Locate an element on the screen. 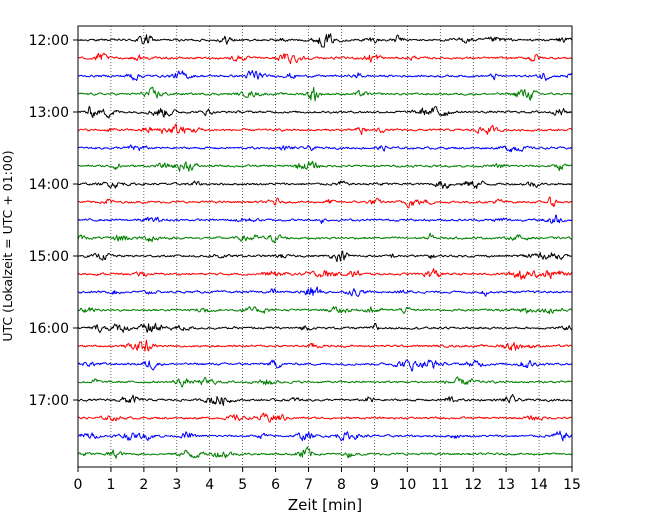  y-axis-label: UTC (Lokalzeit = UTC + 01:00) is located at coordinates (7, 245).